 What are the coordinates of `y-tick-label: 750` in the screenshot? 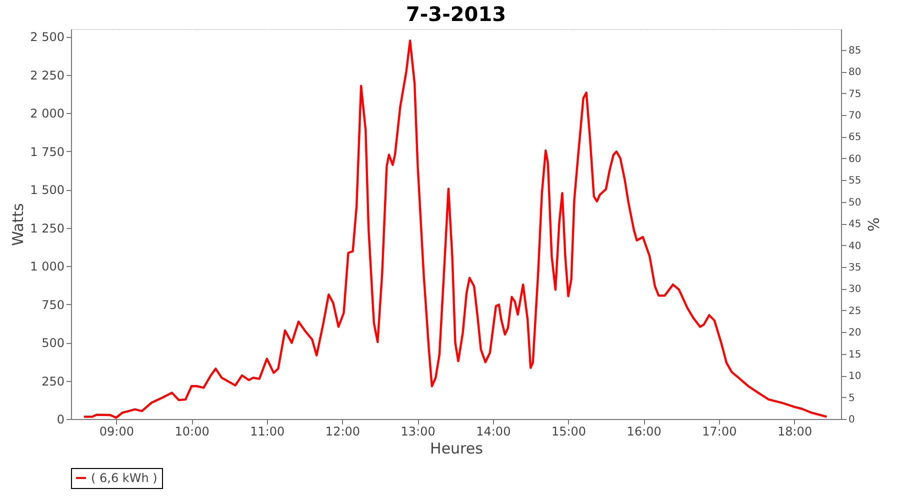 It's located at (53, 305).